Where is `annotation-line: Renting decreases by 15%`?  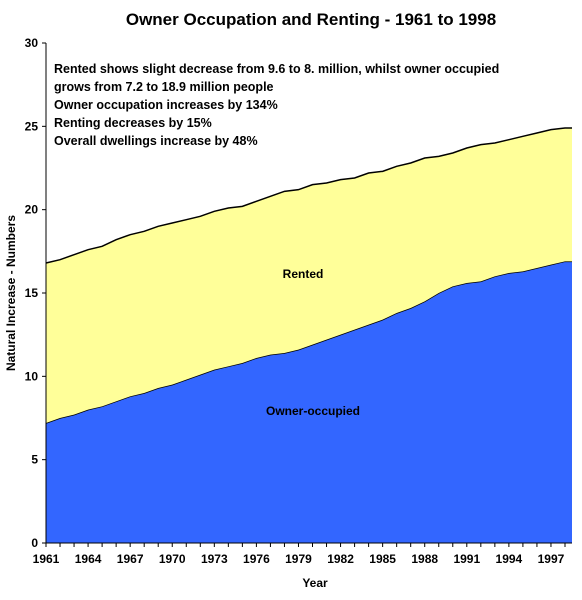 annotation-line: Renting decreases by 15% is located at coordinates (133, 123).